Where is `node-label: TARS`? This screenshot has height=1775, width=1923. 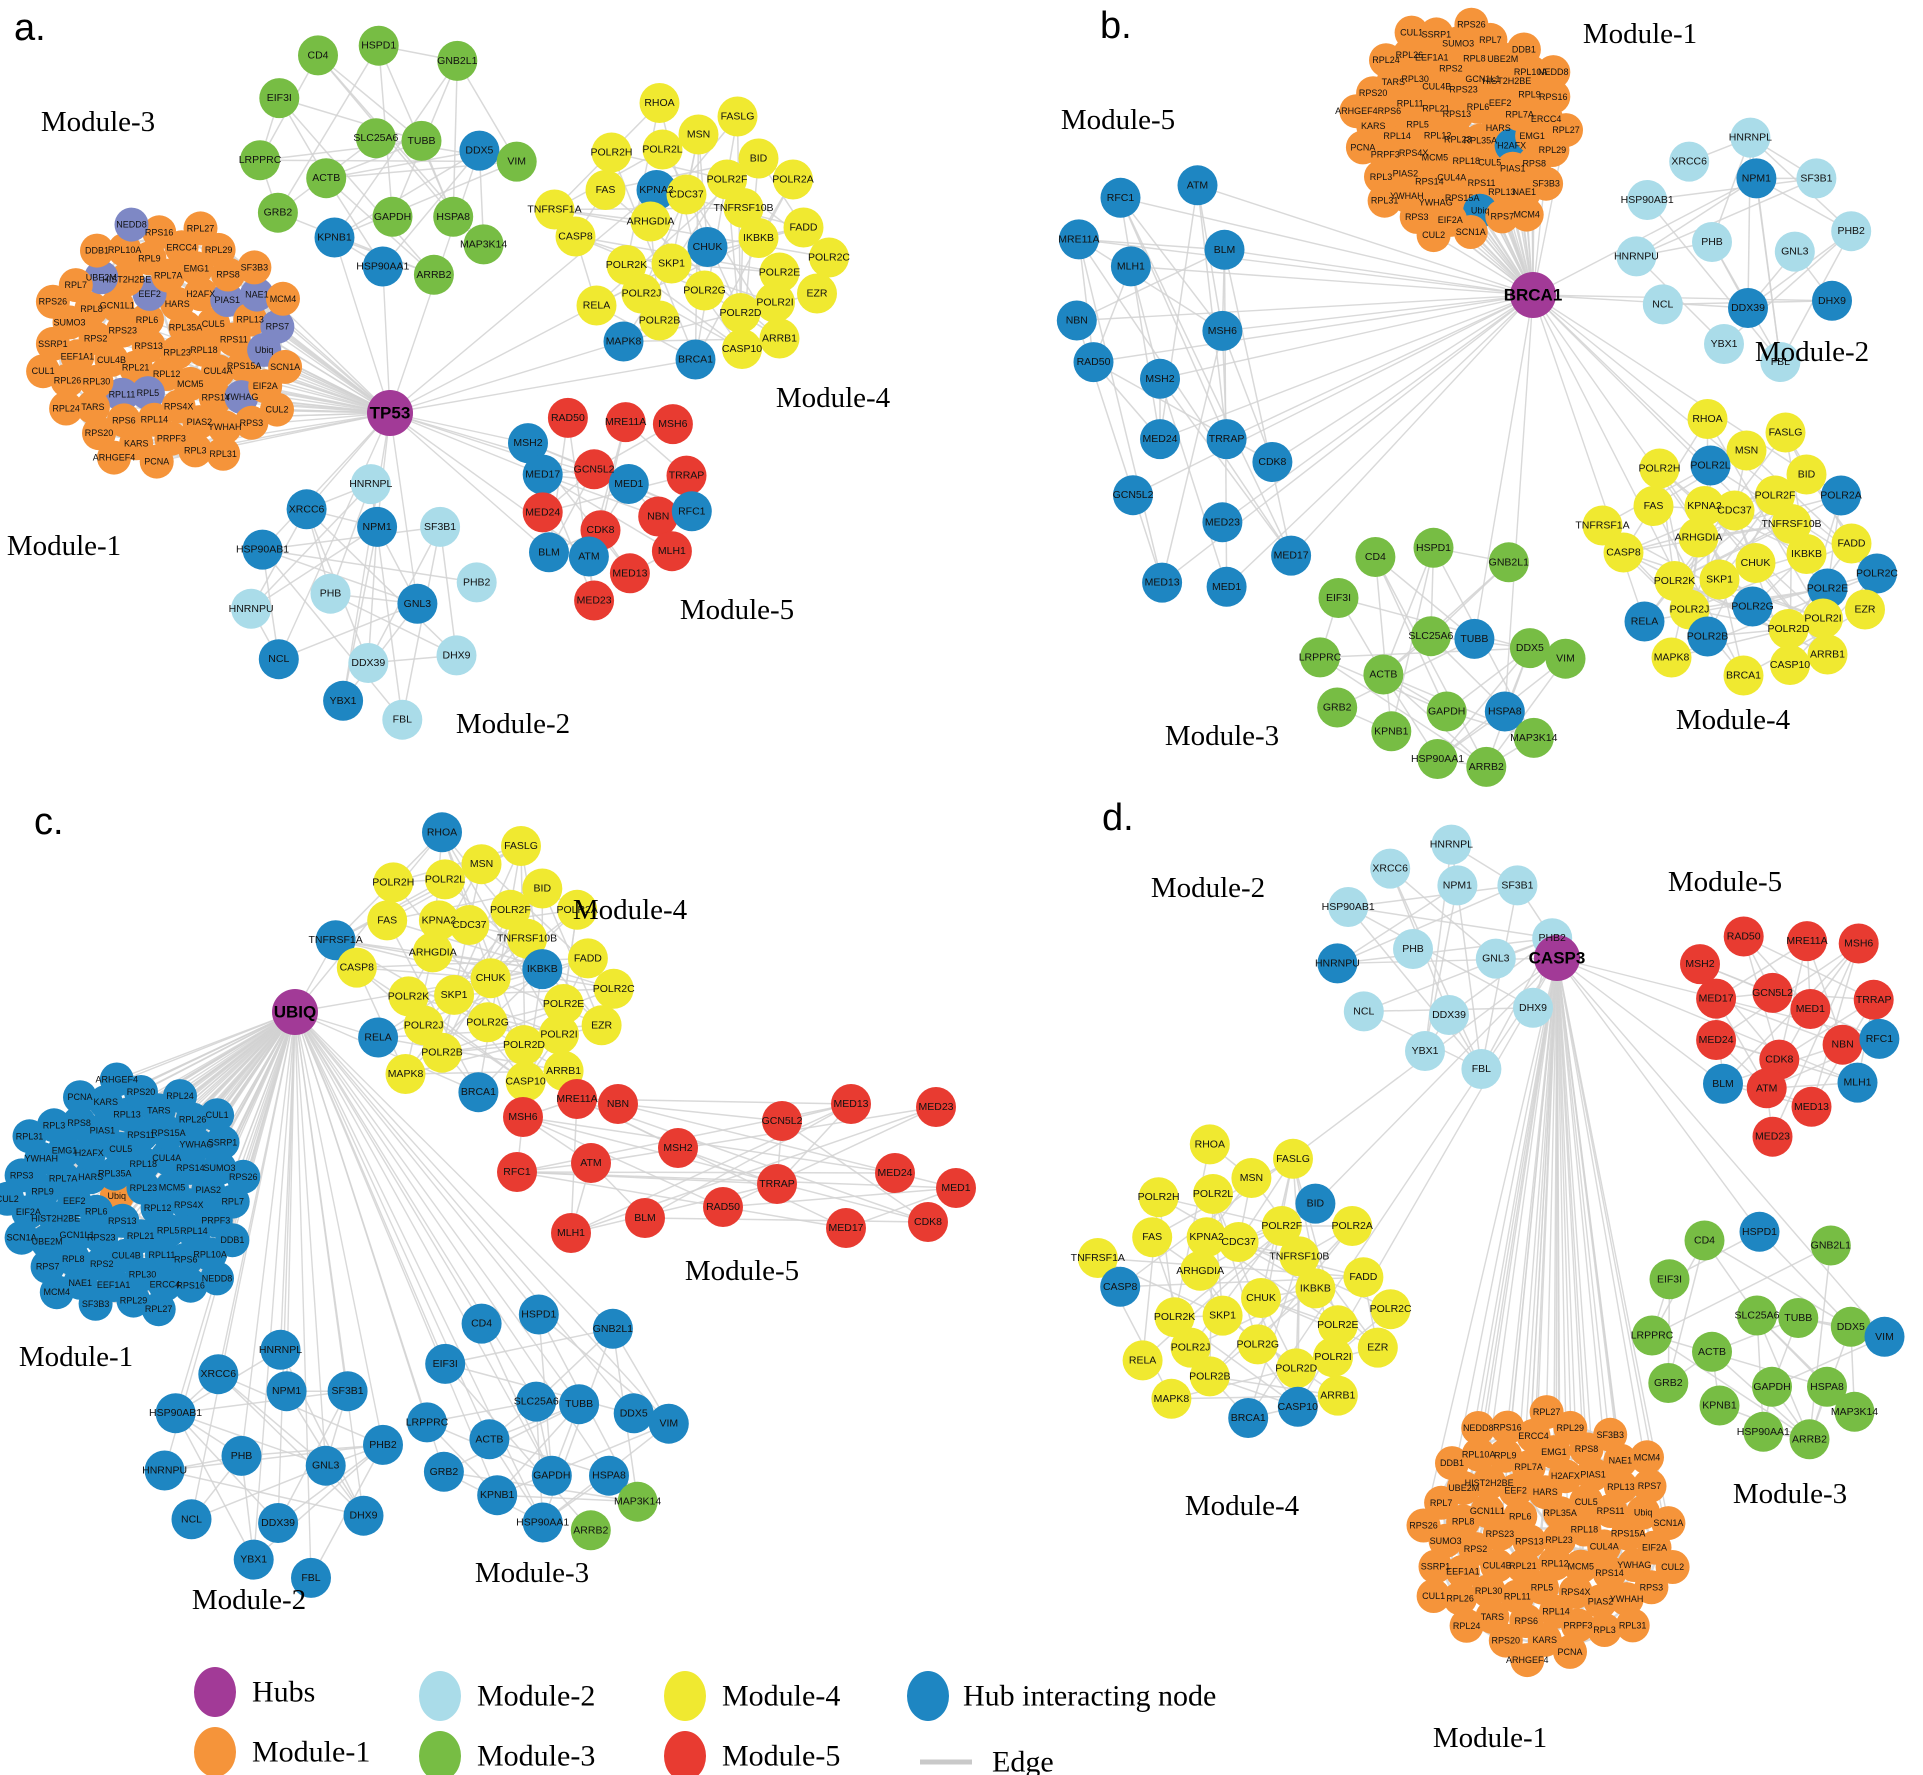 node-label: TARS is located at coordinates (158, 1110).